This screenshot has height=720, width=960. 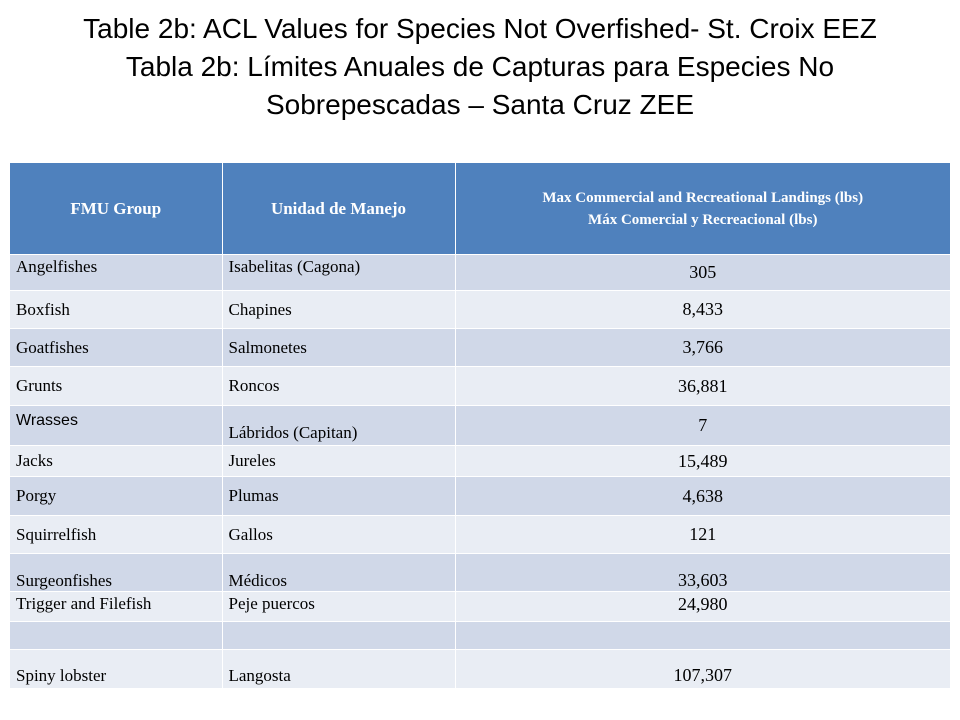 I want to click on table-row: Goatfishes Salmonetes 3,766, so click(x=480, y=347).